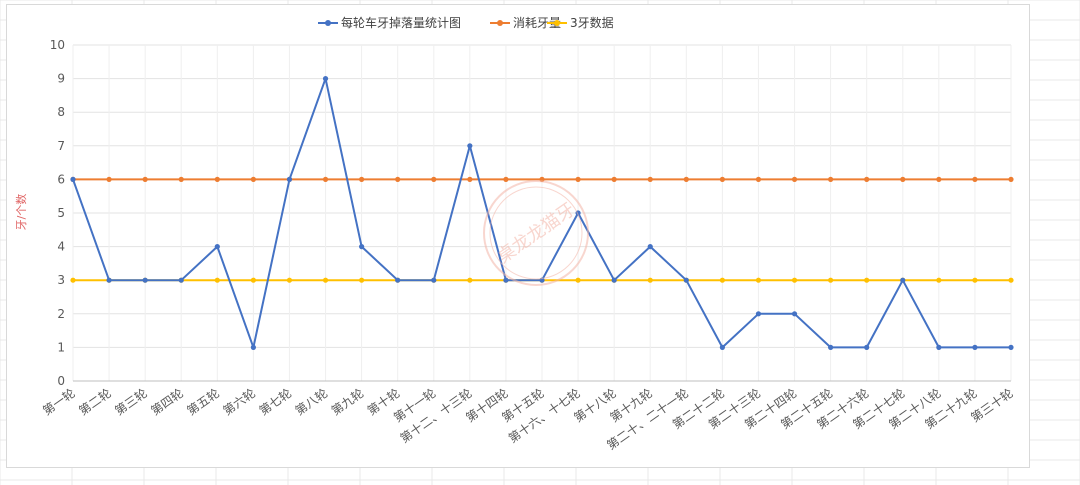 The height and width of the screenshot is (485, 1080). I want to click on y-axis-ticks: 0 1 2 3 4 5 6 7 8 9 10, so click(57, 213).